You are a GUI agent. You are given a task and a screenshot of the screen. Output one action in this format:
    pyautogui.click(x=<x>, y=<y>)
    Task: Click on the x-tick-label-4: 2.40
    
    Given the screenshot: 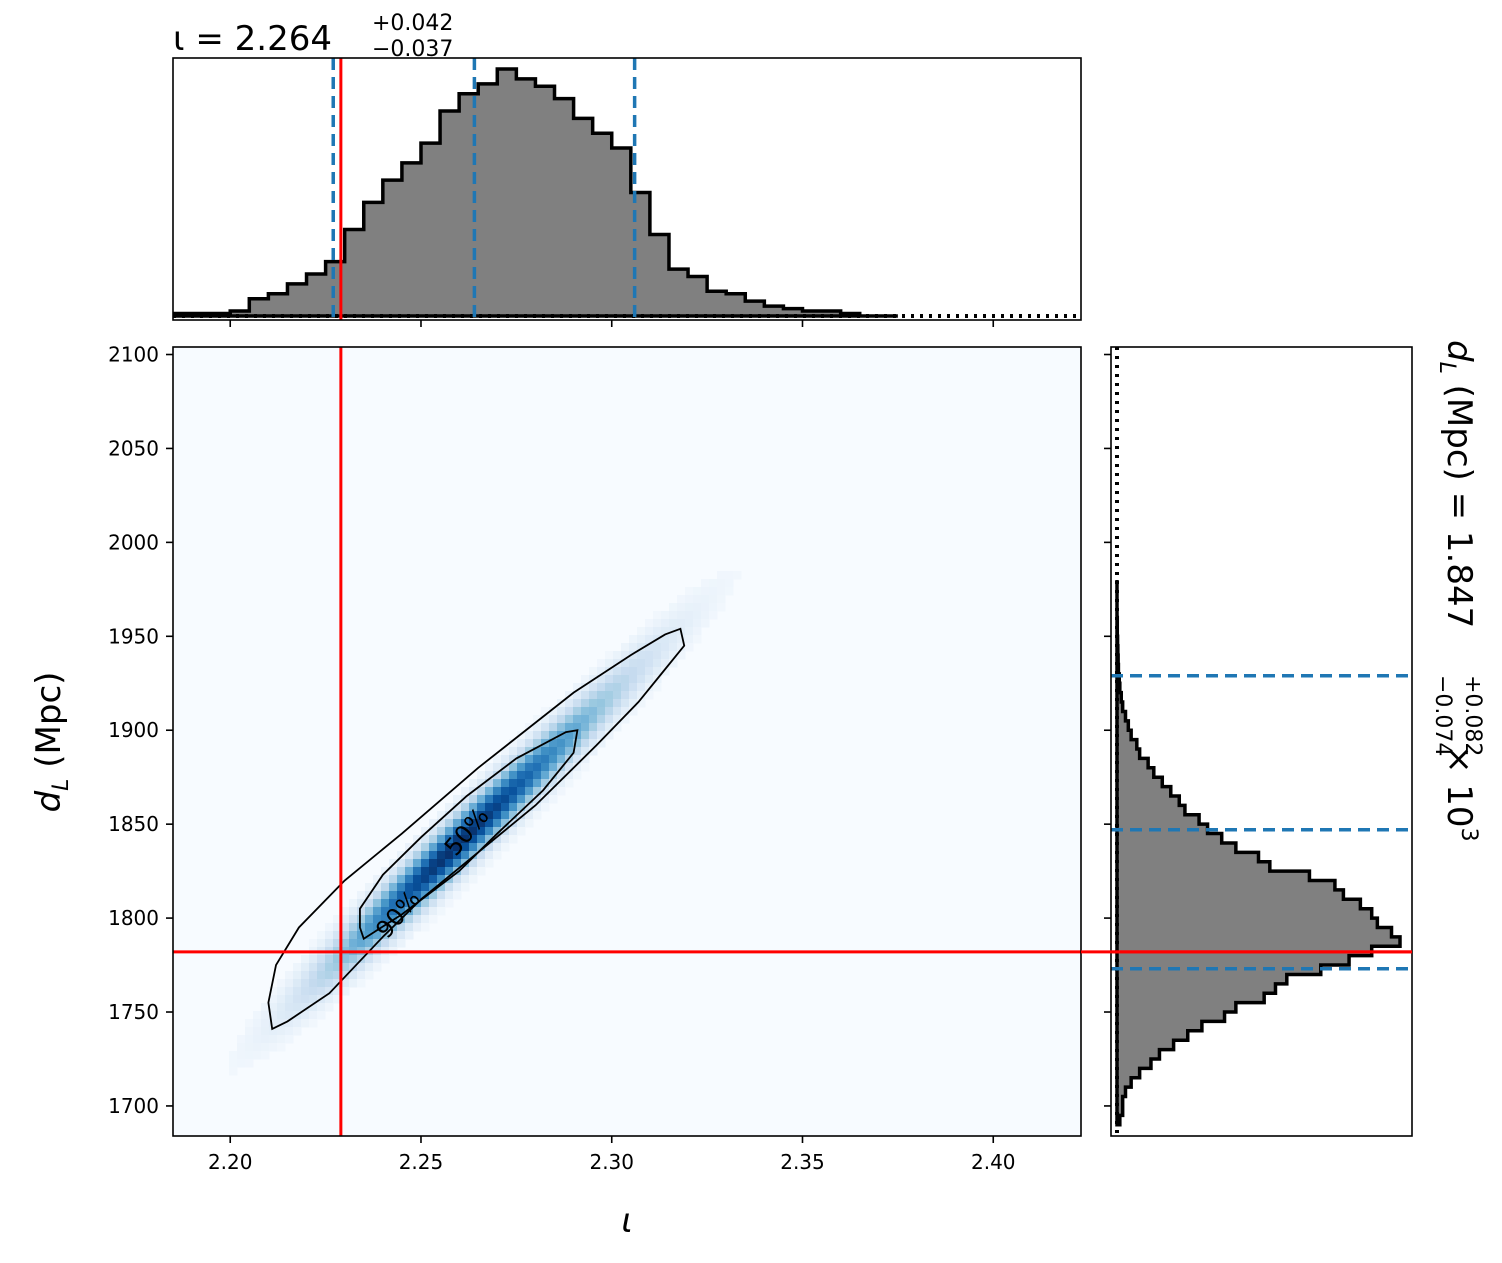 What is the action you would take?
    pyautogui.click(x=993, y=1162)
    